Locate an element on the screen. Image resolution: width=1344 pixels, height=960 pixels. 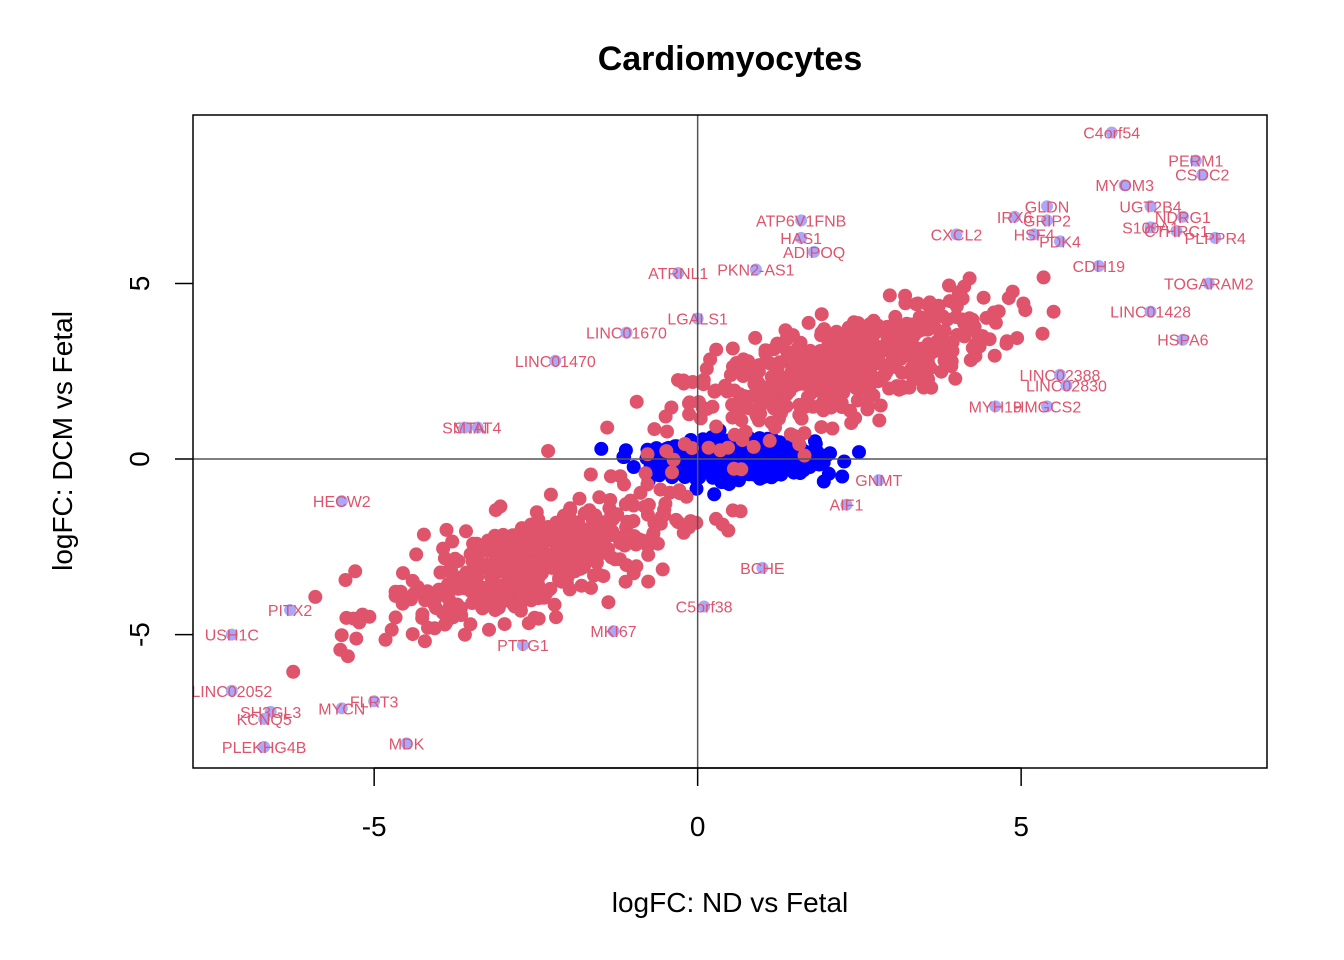
gene-label: HAS1 is located at coordinates (801, 239).